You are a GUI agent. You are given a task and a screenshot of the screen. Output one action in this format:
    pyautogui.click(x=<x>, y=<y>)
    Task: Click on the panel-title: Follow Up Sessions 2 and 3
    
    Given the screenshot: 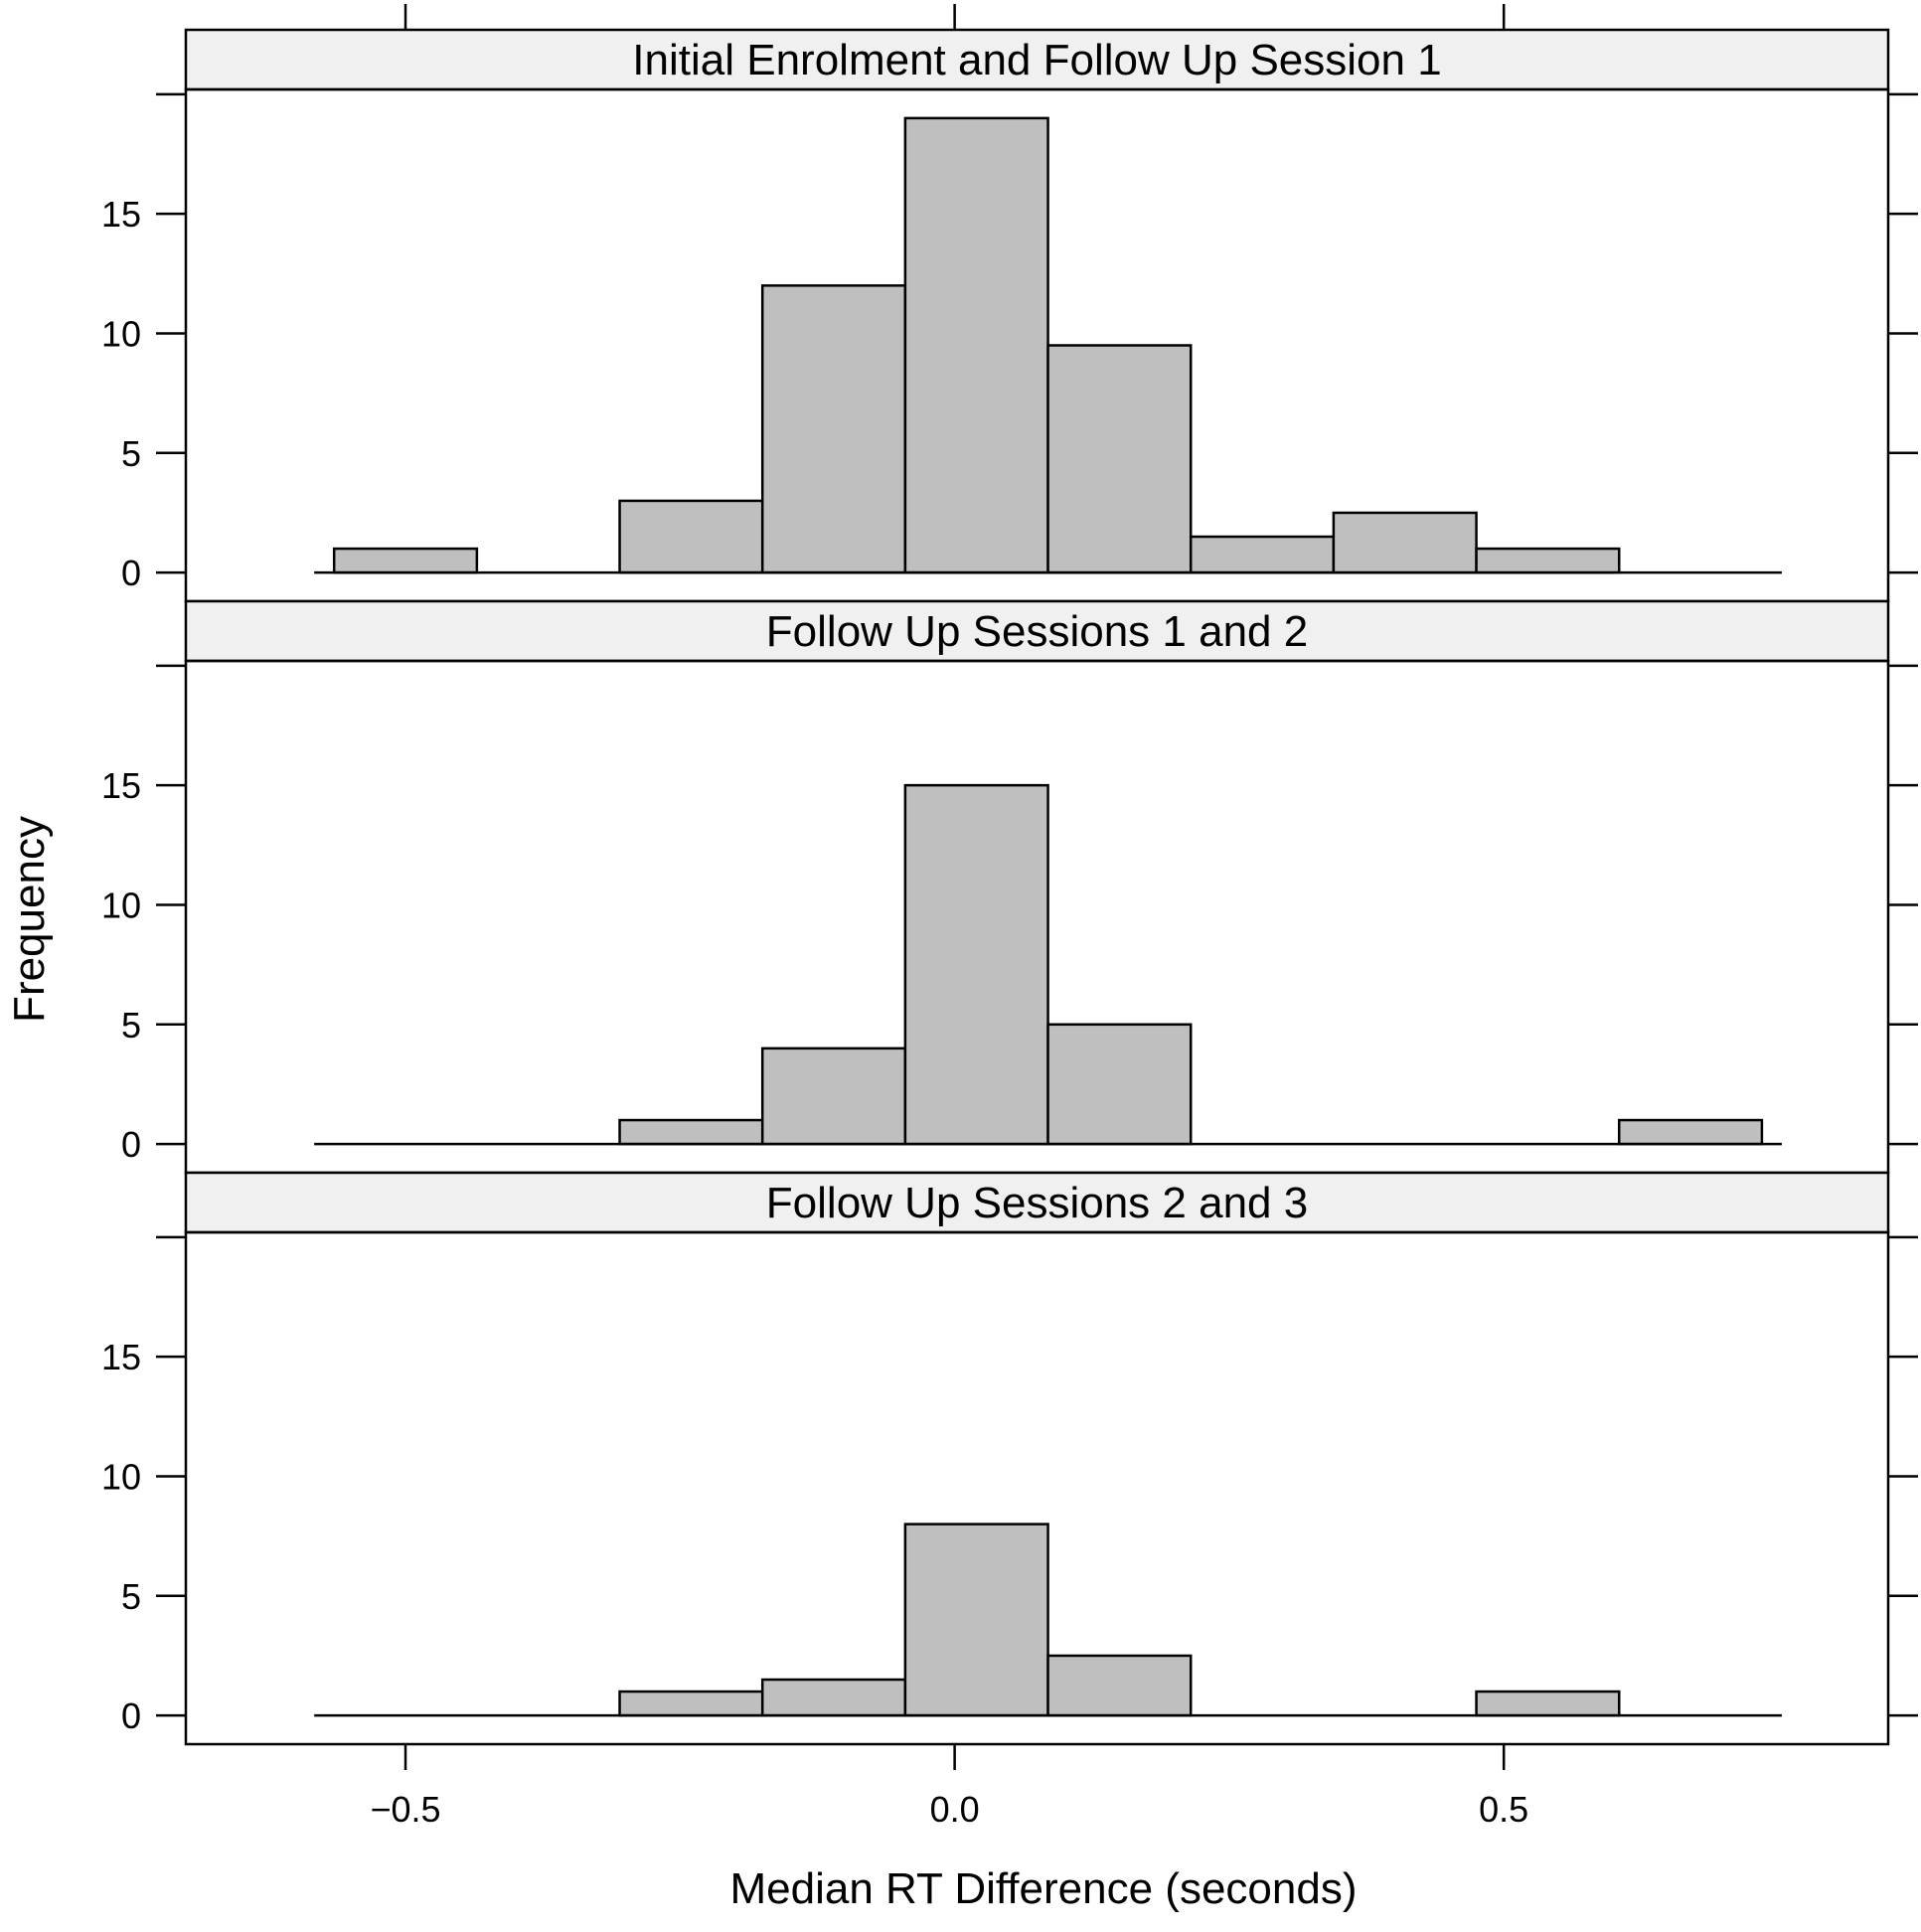 What is the action you would take?
    pyautogui.click(x=1037, y=1203)
    